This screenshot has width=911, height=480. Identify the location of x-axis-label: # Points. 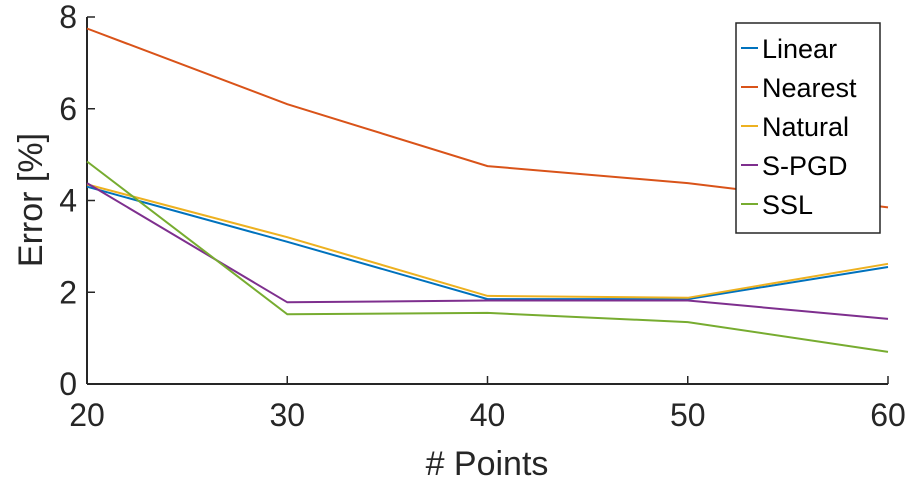
(487, 462).